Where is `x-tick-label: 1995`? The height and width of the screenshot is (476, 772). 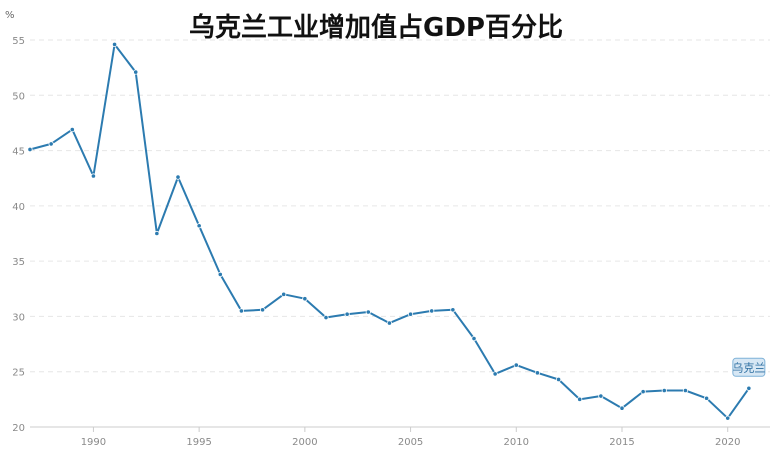 x-tick-label: 1995 is located at coordinates (198, 442).